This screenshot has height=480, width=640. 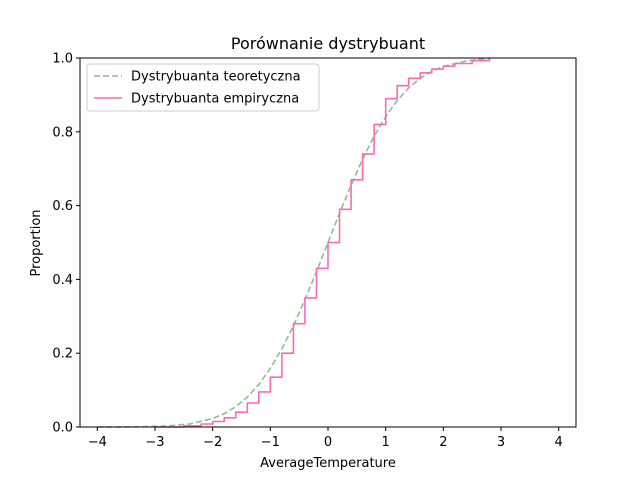 What do you see at coordinates (62, 132) in the screenshot?
I see `y-tick-label: 0.8` at bounding box center [62, 132].